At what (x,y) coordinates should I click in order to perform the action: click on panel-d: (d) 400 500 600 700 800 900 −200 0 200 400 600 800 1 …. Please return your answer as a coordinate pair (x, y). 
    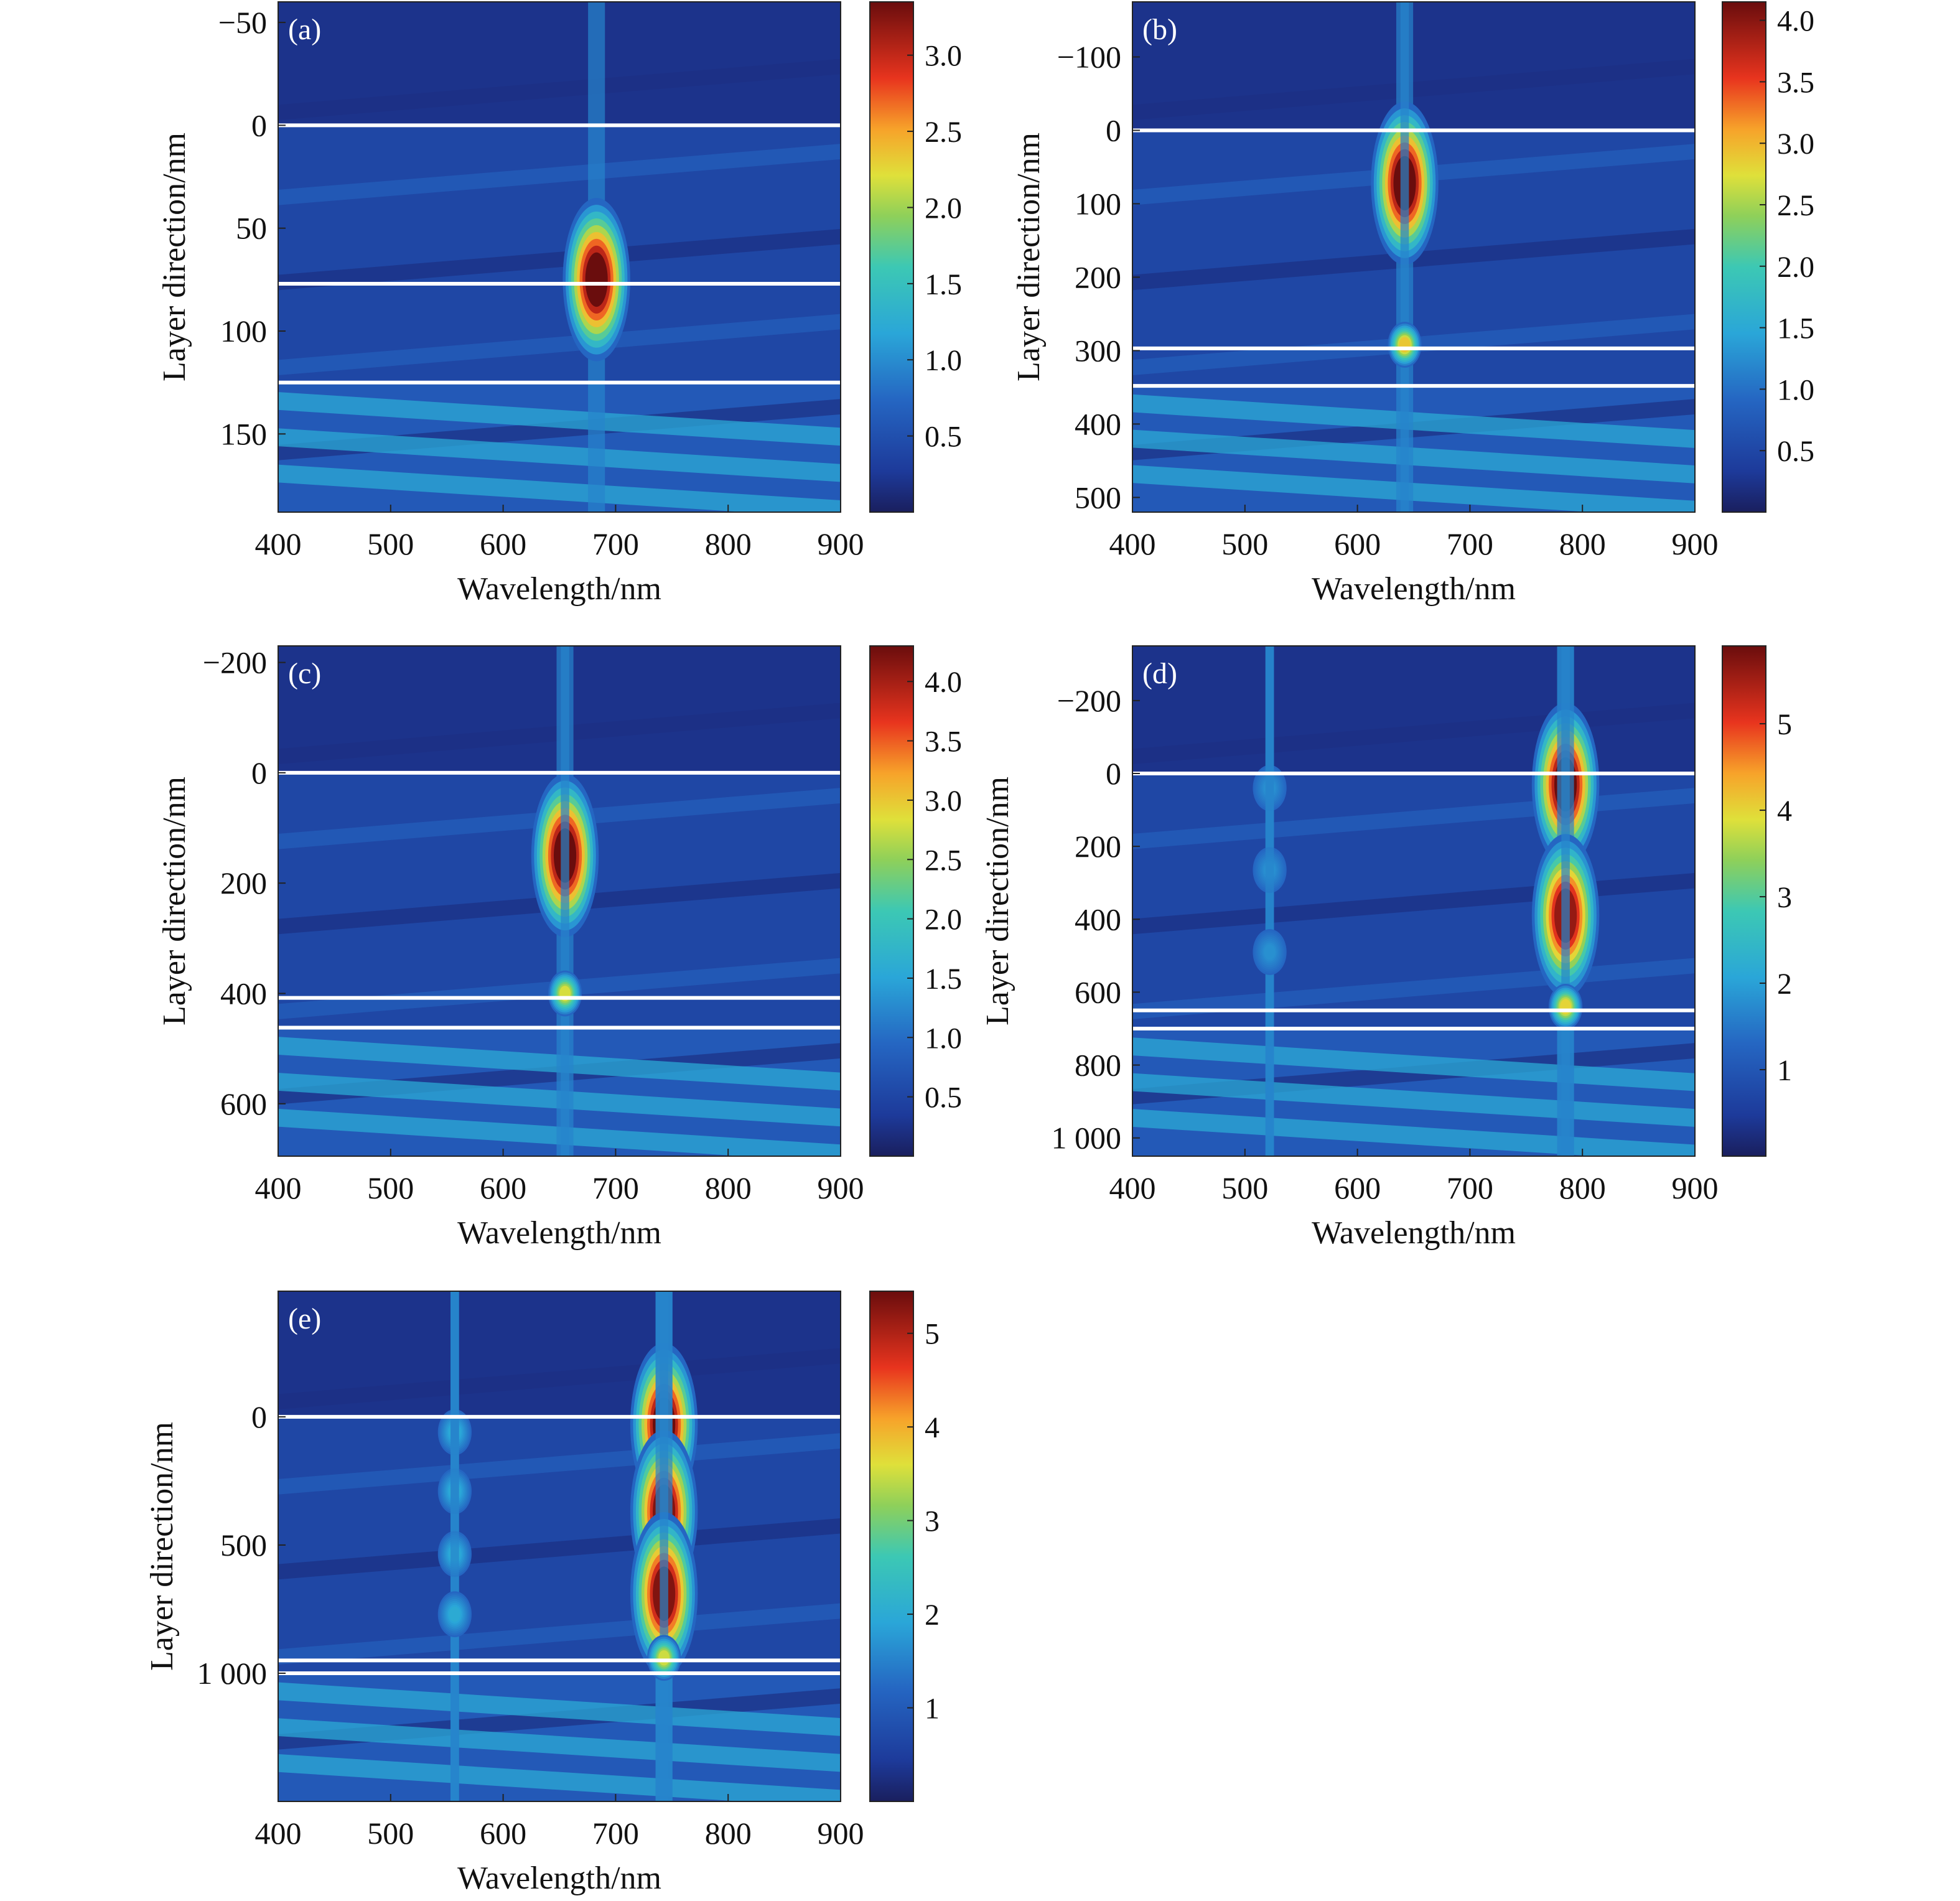
    Looking at the image, I should click on (1386, 948).